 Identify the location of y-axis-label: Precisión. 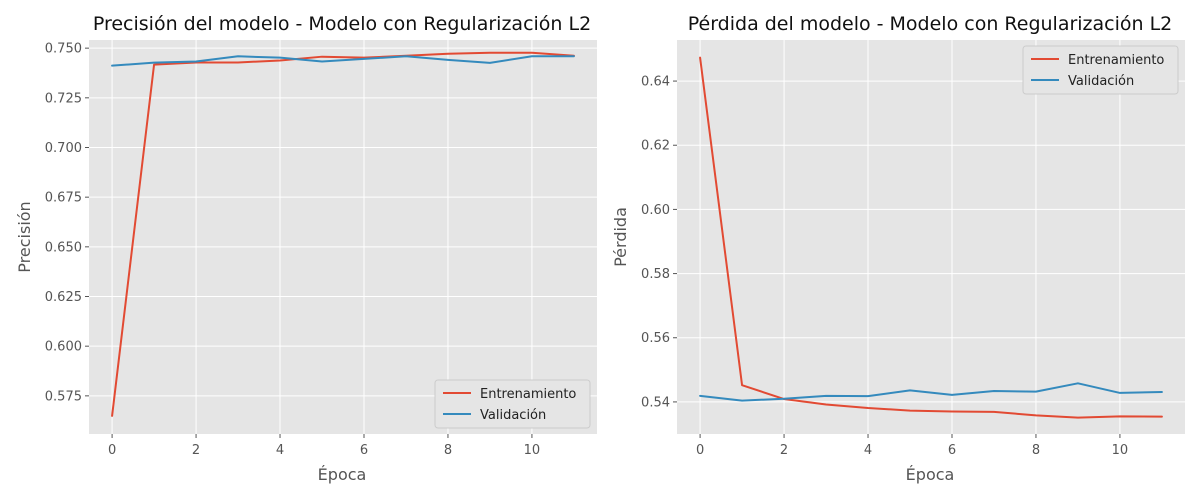
(24, 236).